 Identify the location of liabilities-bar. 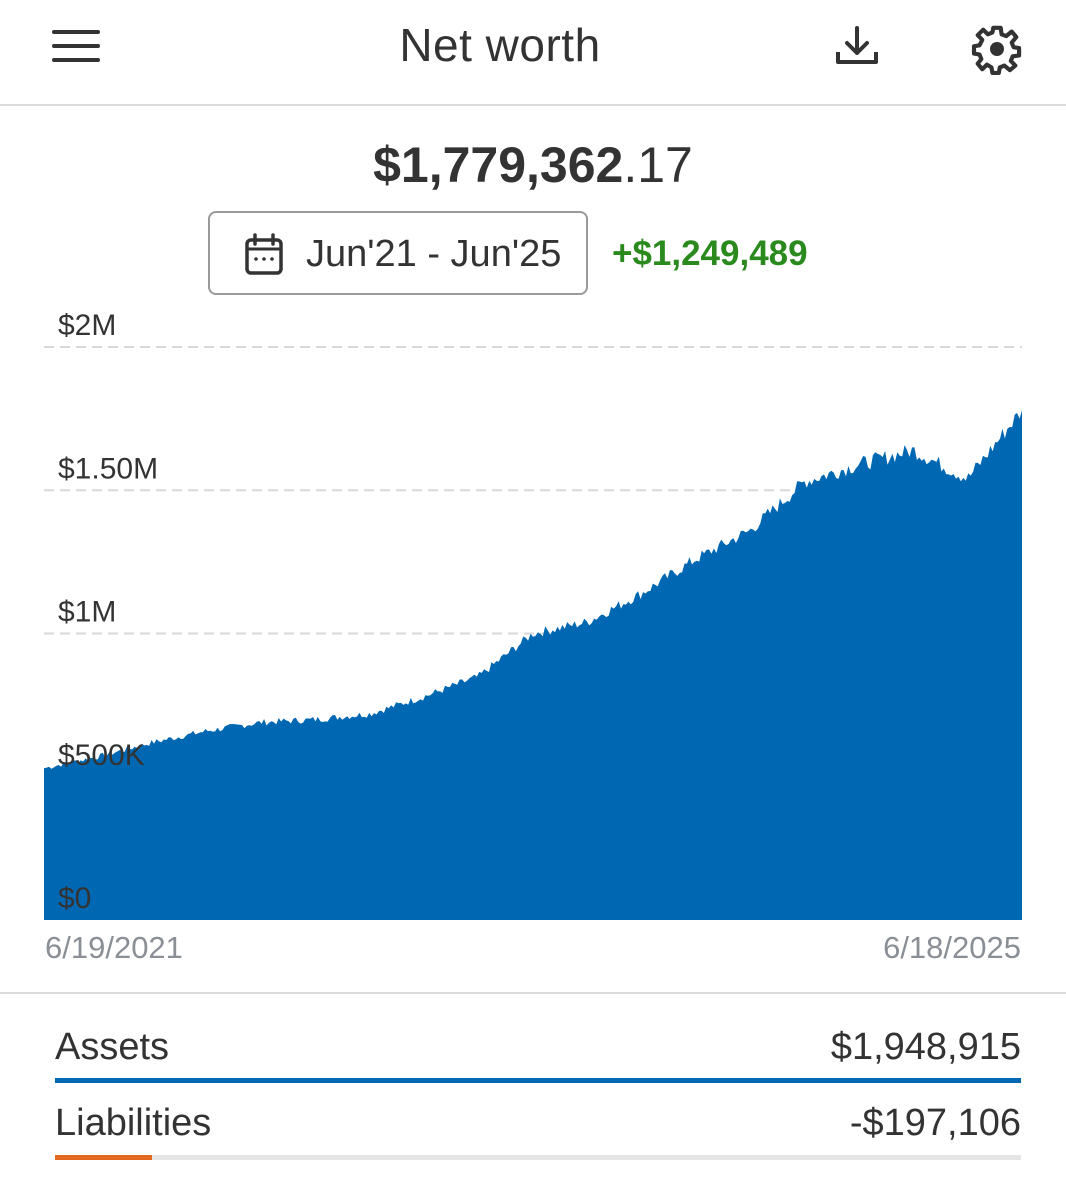
(538, 1157).